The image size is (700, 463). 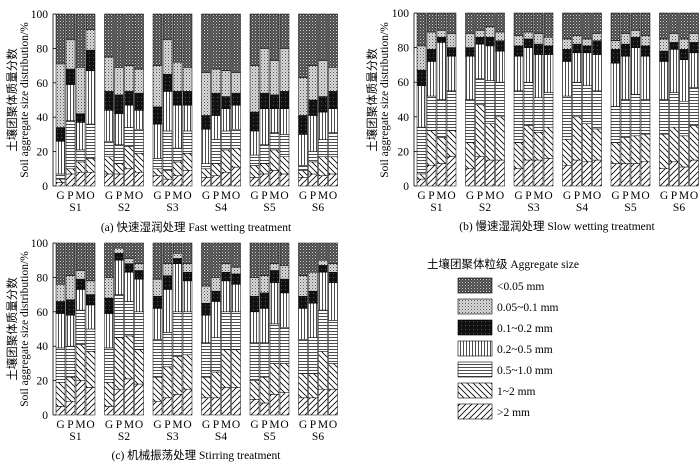 I want to click on group-label: S3, so click(x=172, y=208).